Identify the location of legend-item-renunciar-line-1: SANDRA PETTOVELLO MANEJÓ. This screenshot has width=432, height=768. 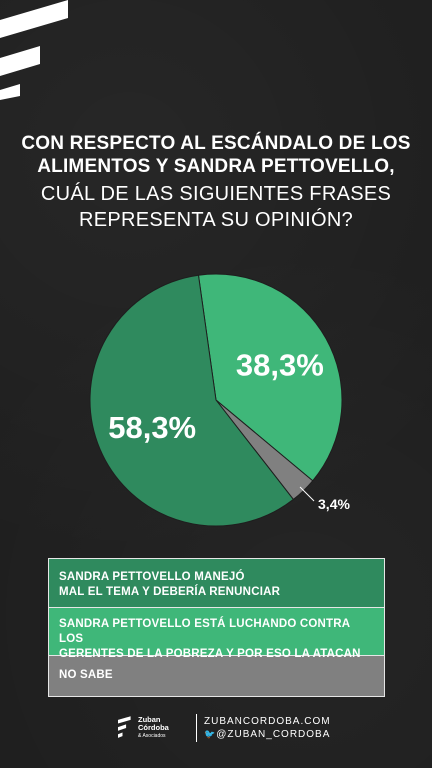
(152, 577).